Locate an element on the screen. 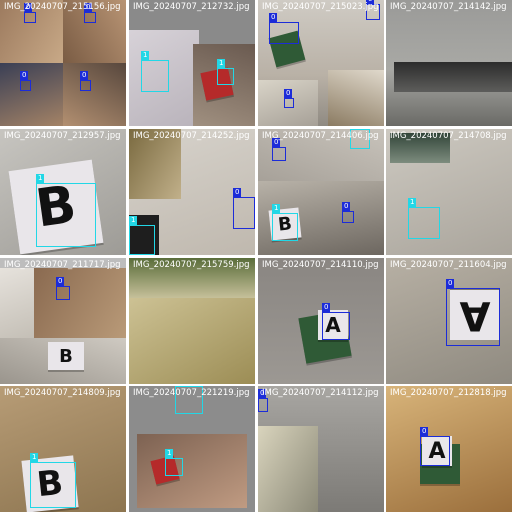  image-tile: B IMG_20240707_214809.jpg 1 is located at coordinates (63, 449).